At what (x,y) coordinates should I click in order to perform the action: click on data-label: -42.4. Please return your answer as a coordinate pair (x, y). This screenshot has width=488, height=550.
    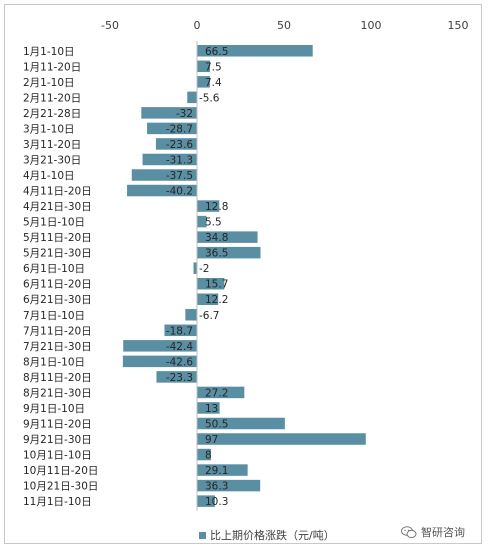
    Looking at the image, I should click on (179, 347).